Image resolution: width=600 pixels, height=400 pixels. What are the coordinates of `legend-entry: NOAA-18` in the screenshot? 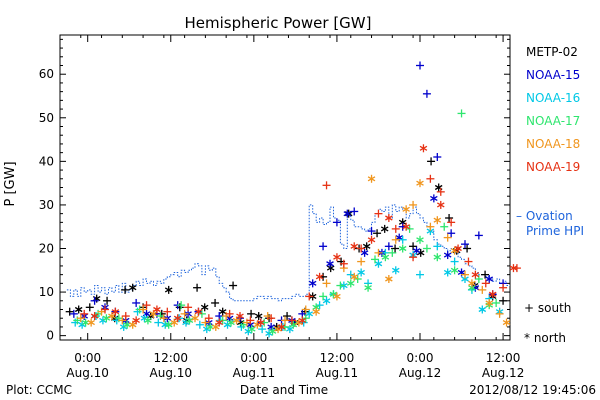 It's located at (553, 144).